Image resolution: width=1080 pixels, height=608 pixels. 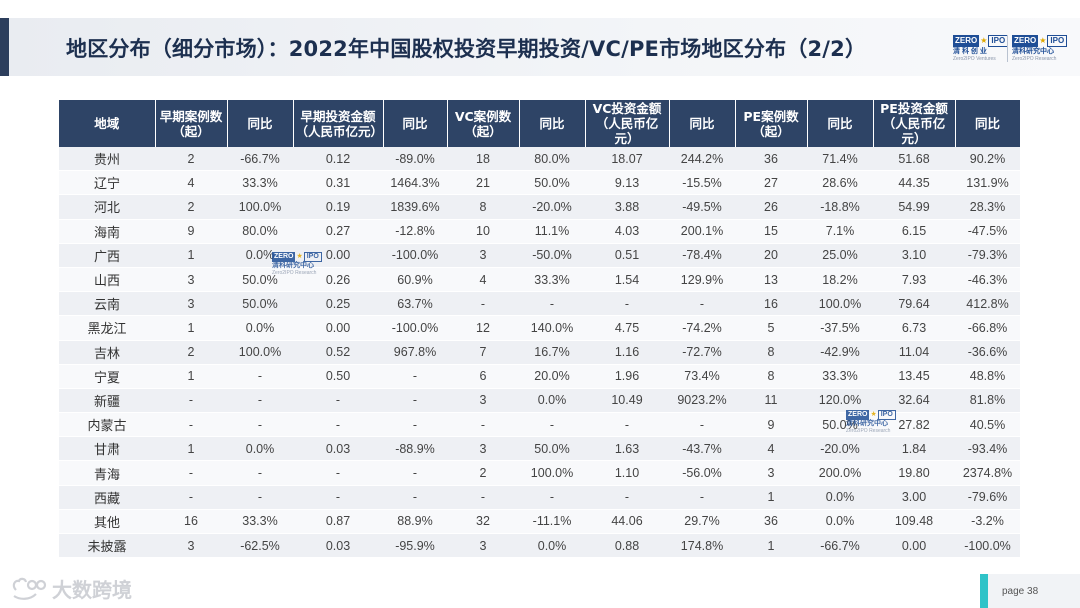 I want to click on region-cell: 广西, so click(x=107, y=255).